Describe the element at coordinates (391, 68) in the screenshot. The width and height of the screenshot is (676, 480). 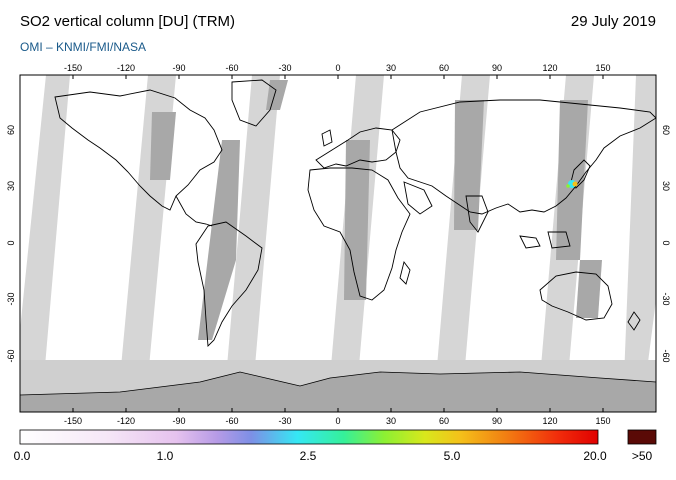
I see `lon-label-top: 30` at that location.